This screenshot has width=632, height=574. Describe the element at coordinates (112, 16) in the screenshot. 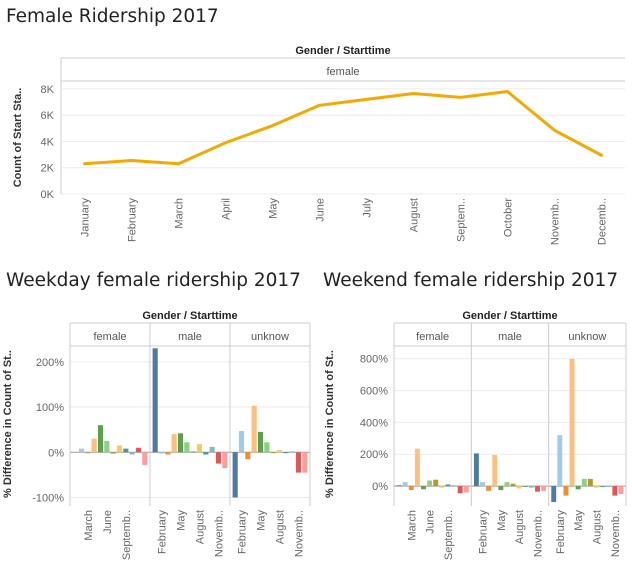

I see `chart-title-main: Female Ridership 2017` at that location.